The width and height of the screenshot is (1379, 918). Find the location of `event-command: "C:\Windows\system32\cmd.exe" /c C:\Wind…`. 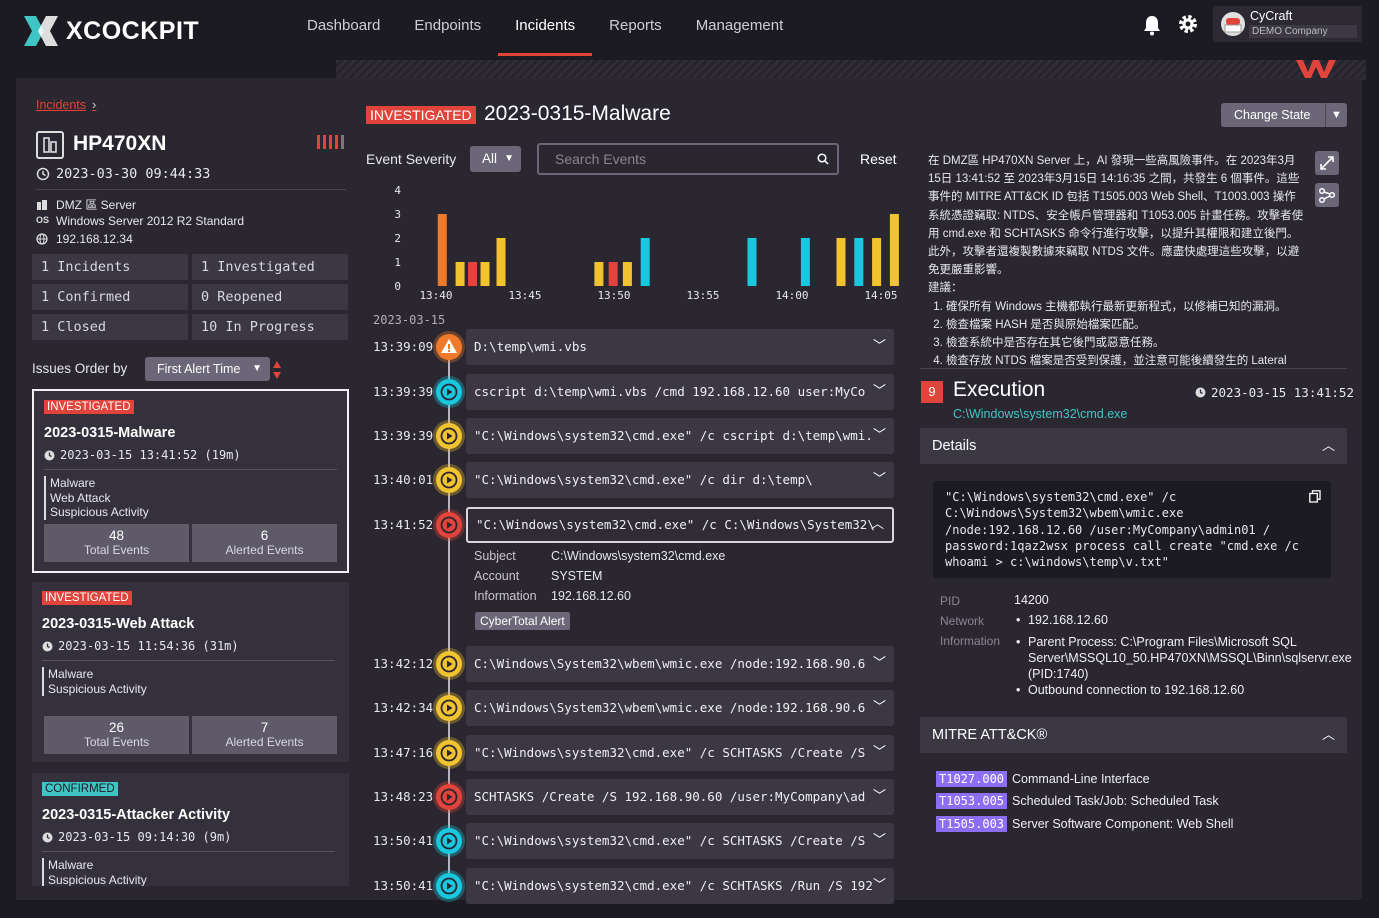

event-command: "C:\Windows\system32\cmd.exe" /c C:\Wind… is located at coordinates (680, 525).